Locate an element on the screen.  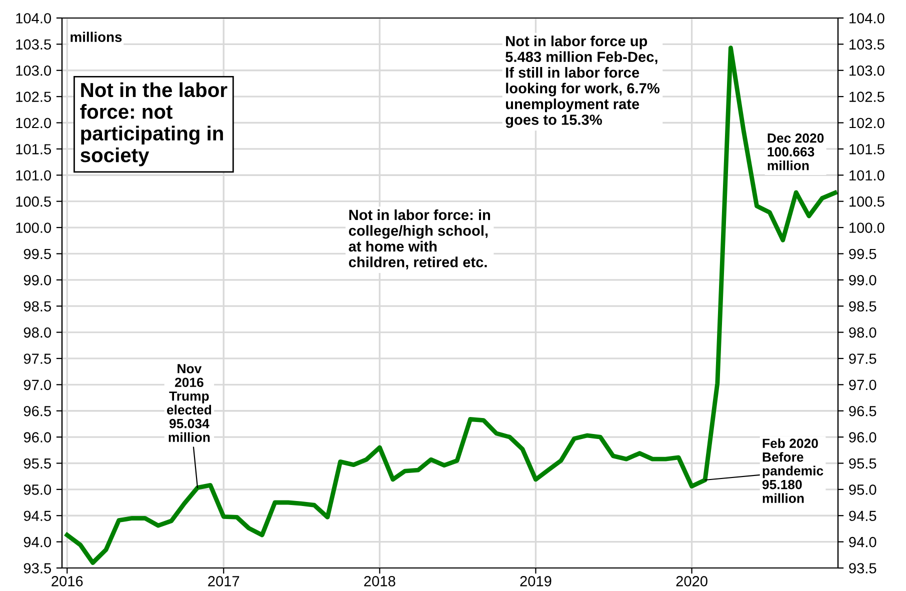
y2-tick-label: 96.5 is located at coordinates (862, 411).